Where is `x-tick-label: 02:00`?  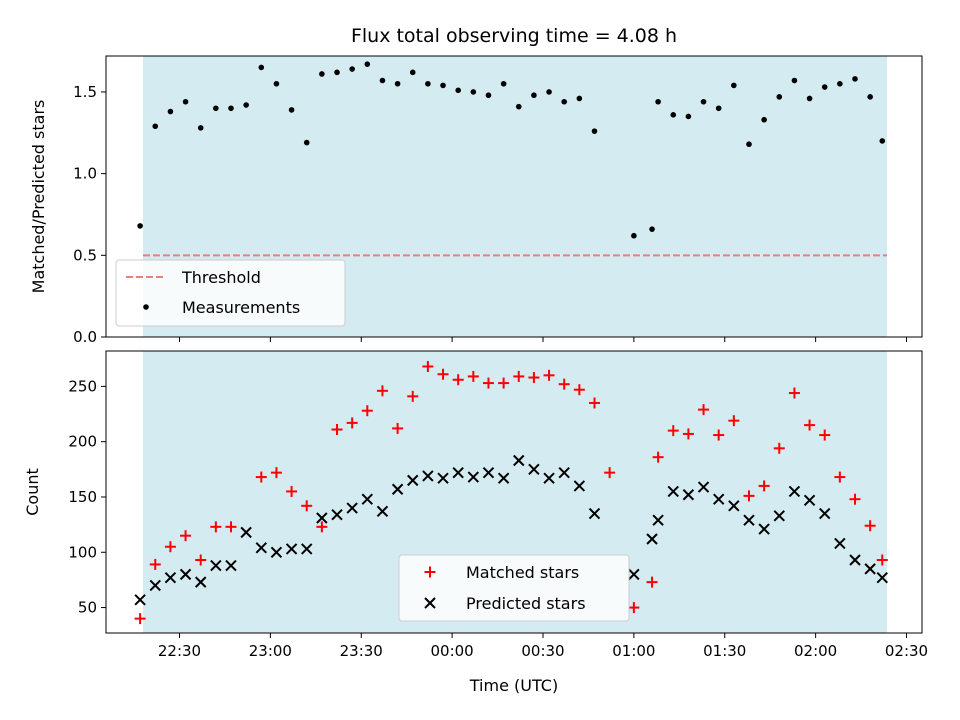
x-tick-label: 02:00 is located at coordinates (815, 651).